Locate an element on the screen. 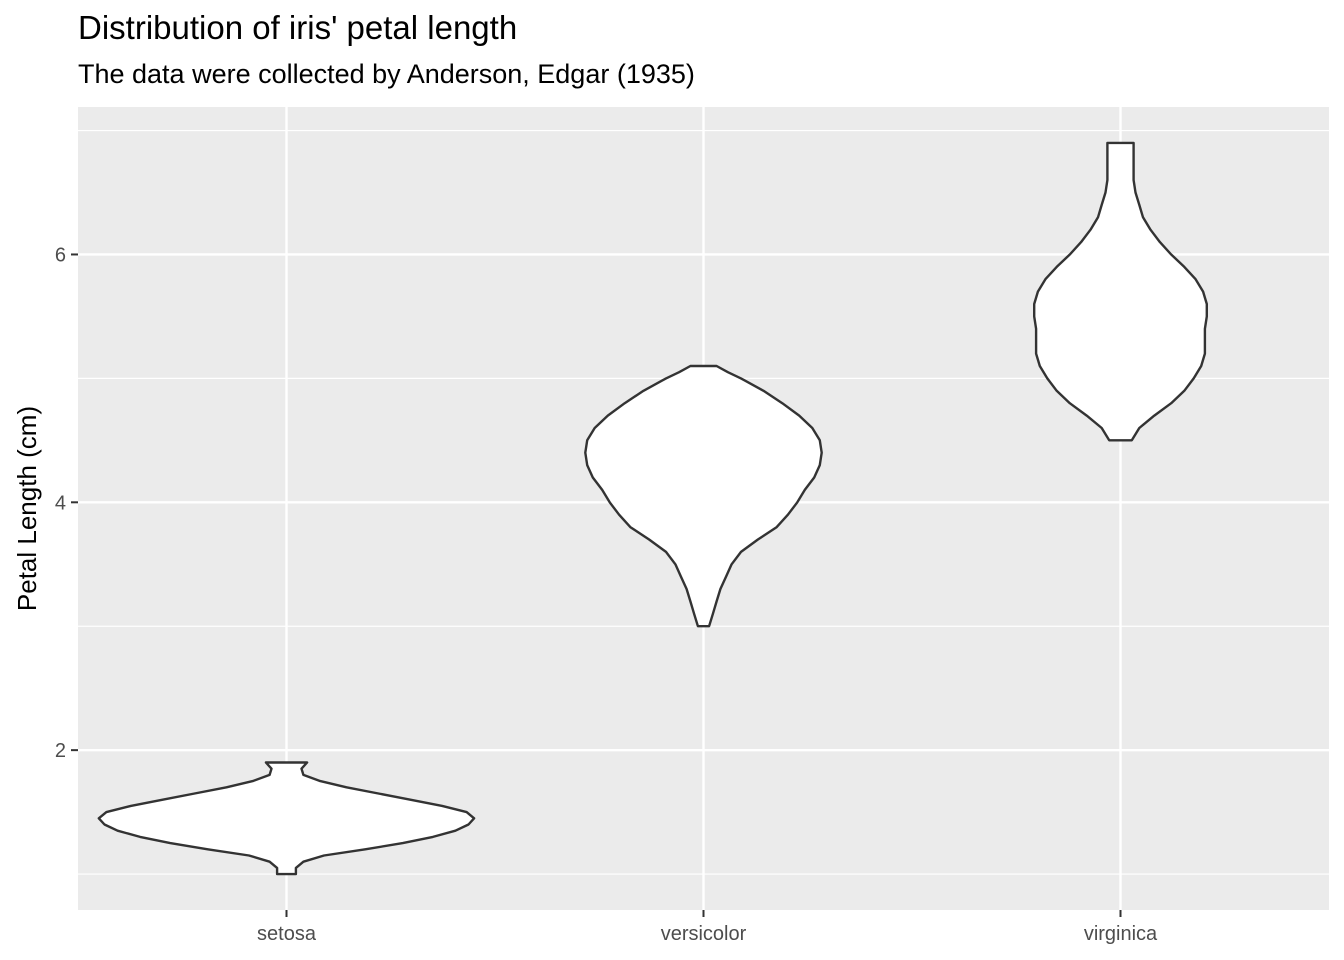 This screenshot has width=1344, height=960. x-tick-label: setosa is located at coordinates (287, 934).